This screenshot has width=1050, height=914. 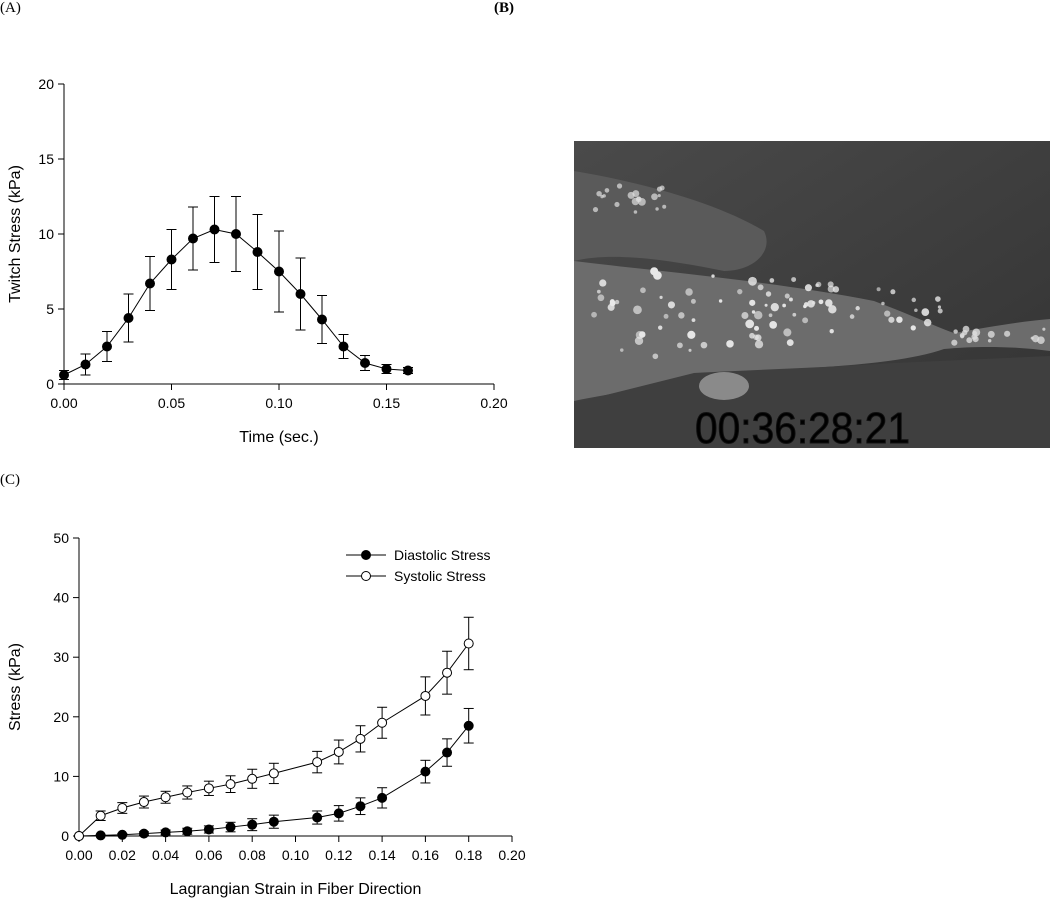 What do you see at coordinates (50, 309) in the screenshot?
I see `y-tick-label: 5` at bounding box center [50, 309].